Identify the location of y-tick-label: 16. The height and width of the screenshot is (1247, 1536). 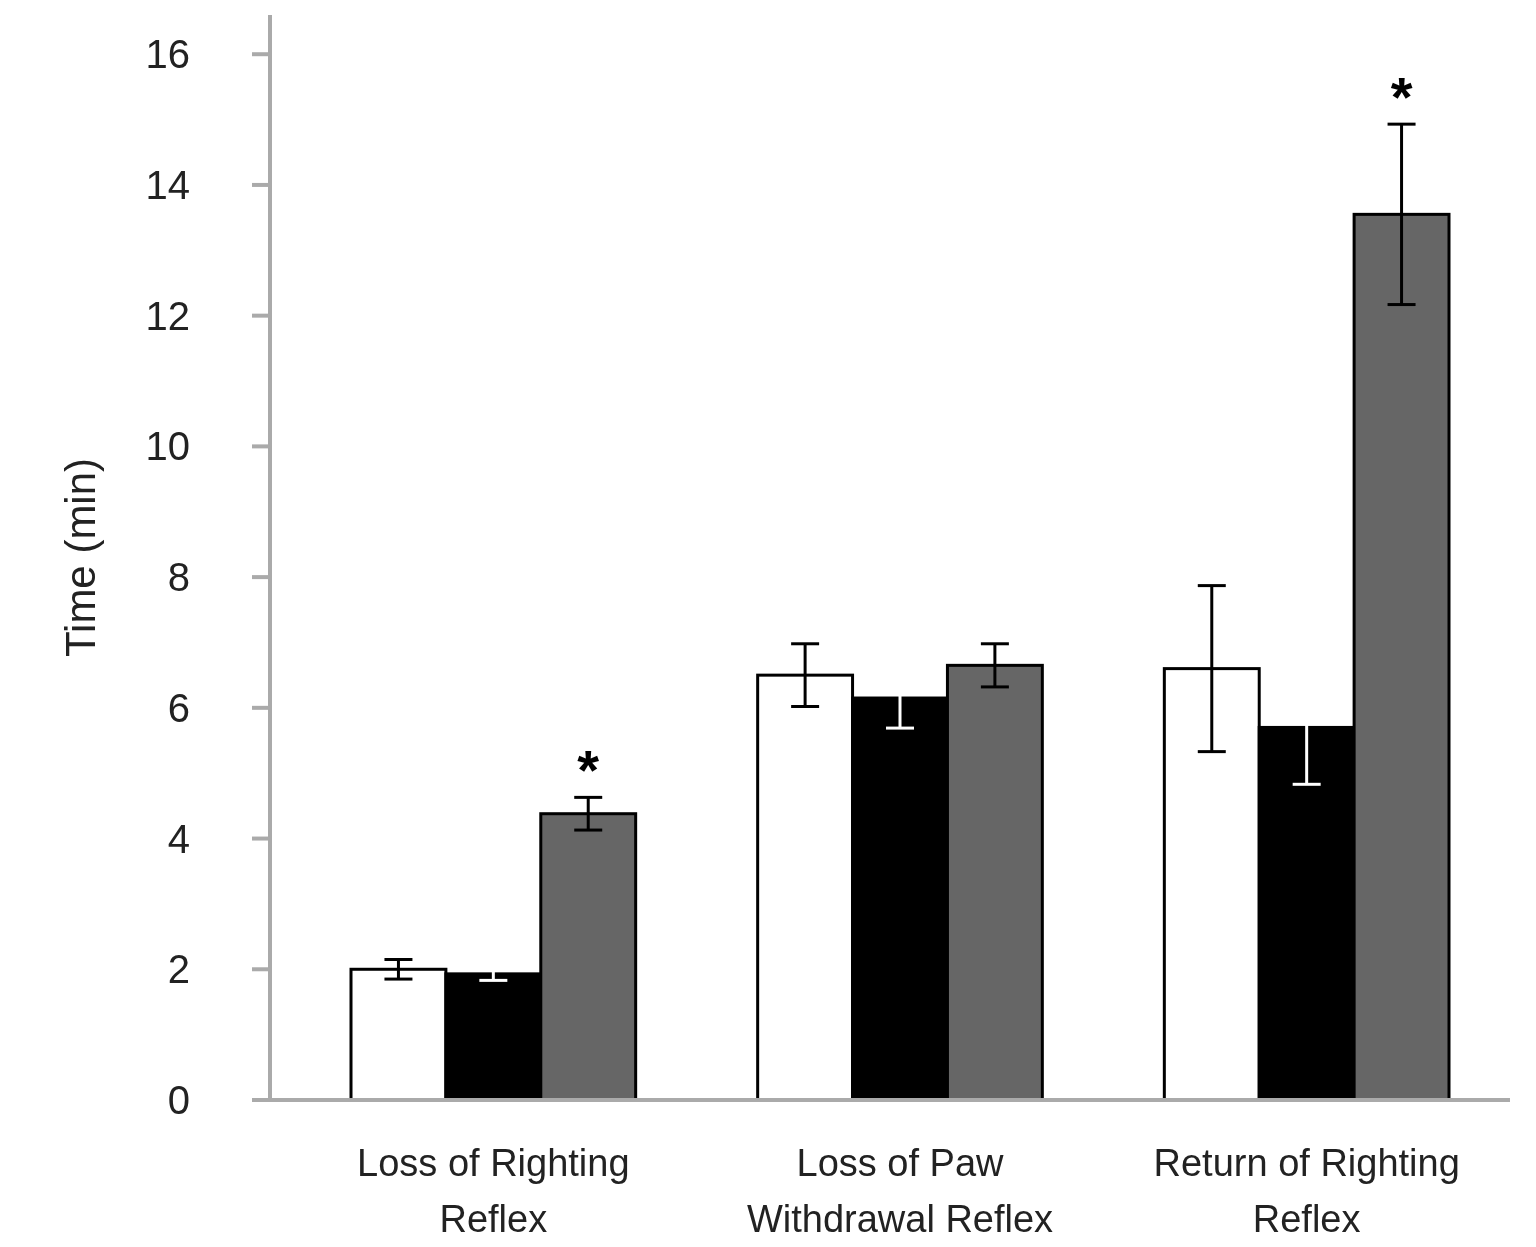
(167, 54).